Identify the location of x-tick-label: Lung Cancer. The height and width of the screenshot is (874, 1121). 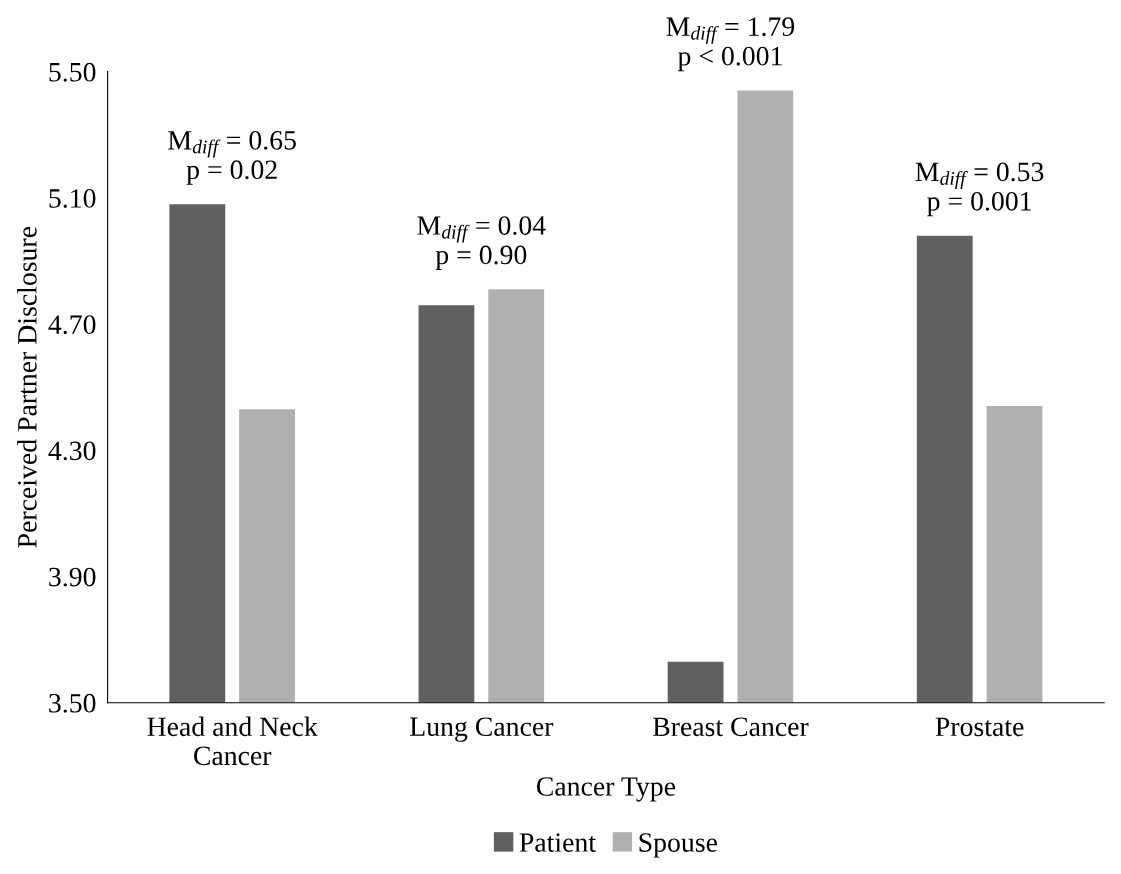
(482, 729).